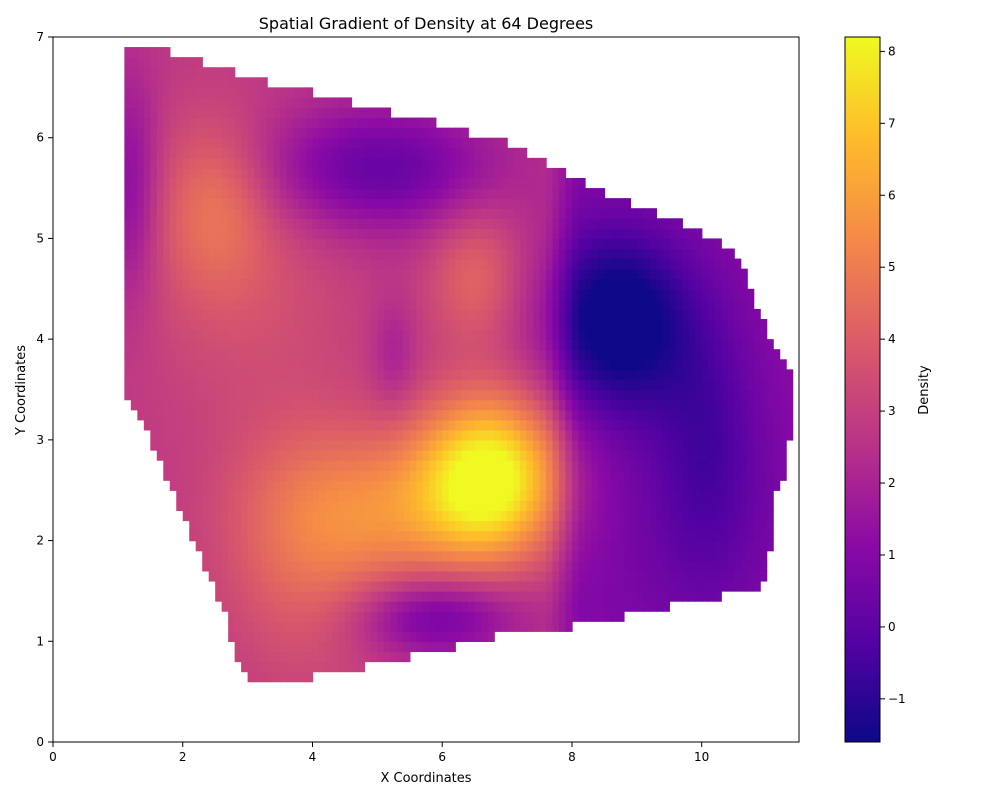 Image resolution: width=1000 pixels, height=804 pixels. I want to click on x-tick-label: 0, so click(53, 757).